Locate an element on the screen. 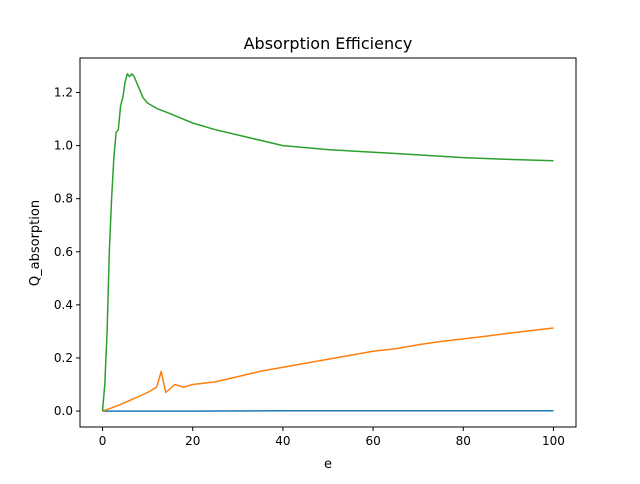  x-tick-label: 60 is located at coordinates (372, 441).